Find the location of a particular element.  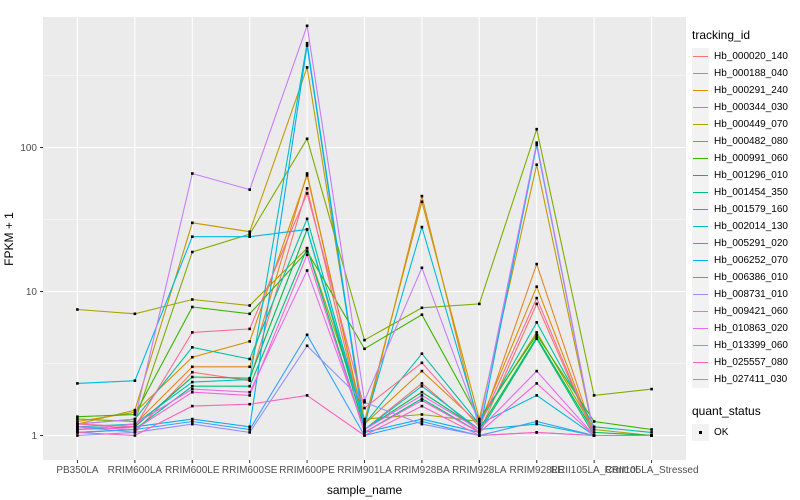

x-tick-label: RRIM600PE is located at coordinates (307, 470).